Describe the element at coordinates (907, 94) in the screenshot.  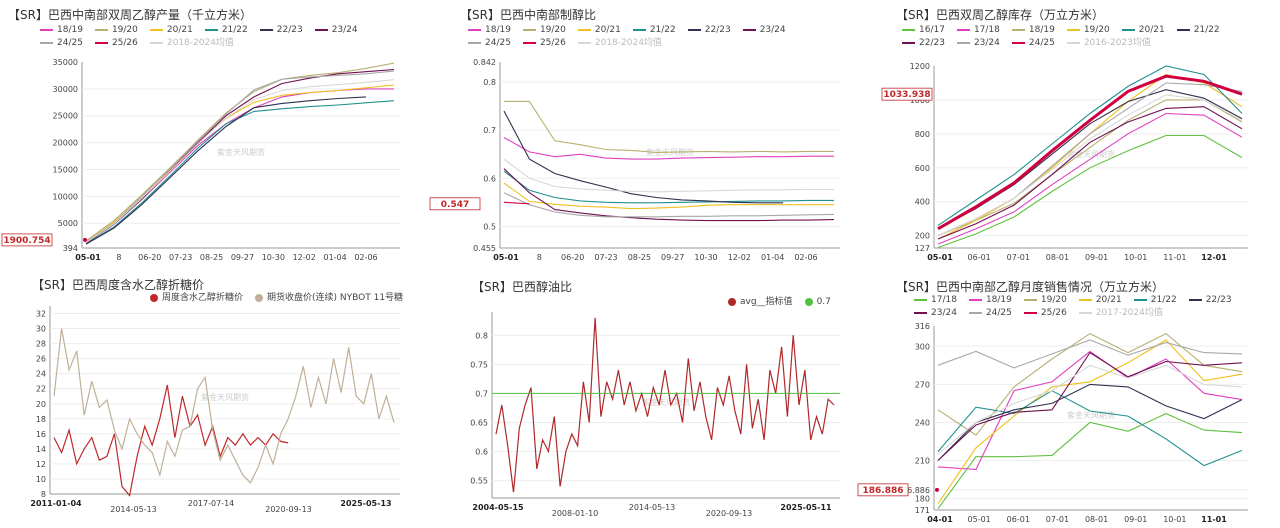
I see `highlight-badge-box` at that location.